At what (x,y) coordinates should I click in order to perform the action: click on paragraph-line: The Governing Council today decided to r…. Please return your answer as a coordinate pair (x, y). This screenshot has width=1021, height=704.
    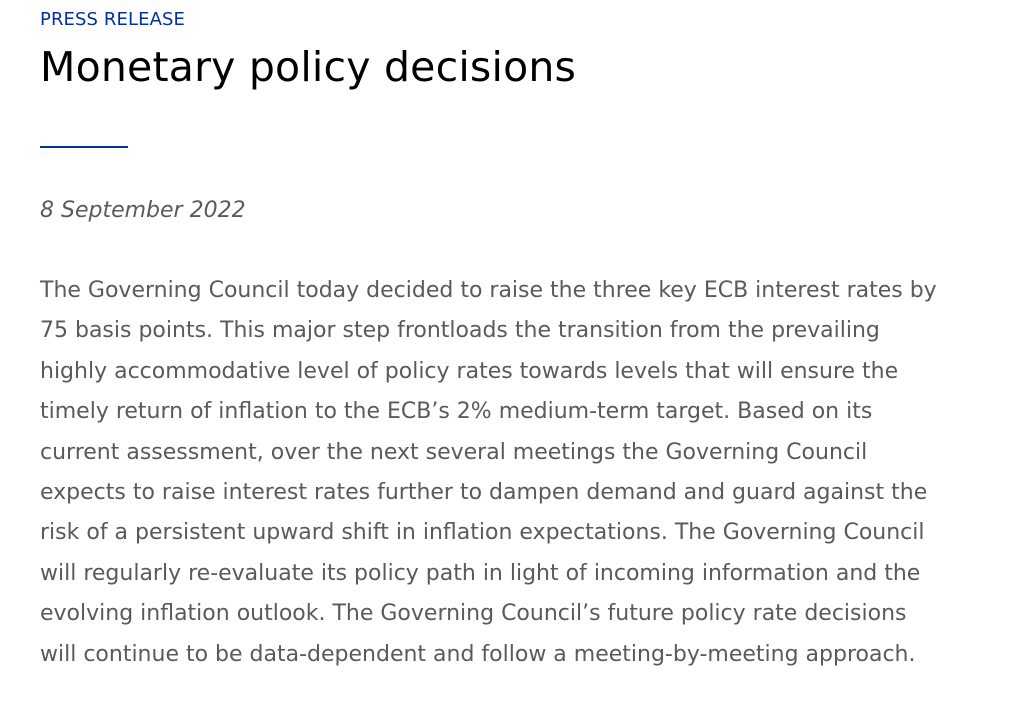
    Looking at the image, I should click on (488, 290).